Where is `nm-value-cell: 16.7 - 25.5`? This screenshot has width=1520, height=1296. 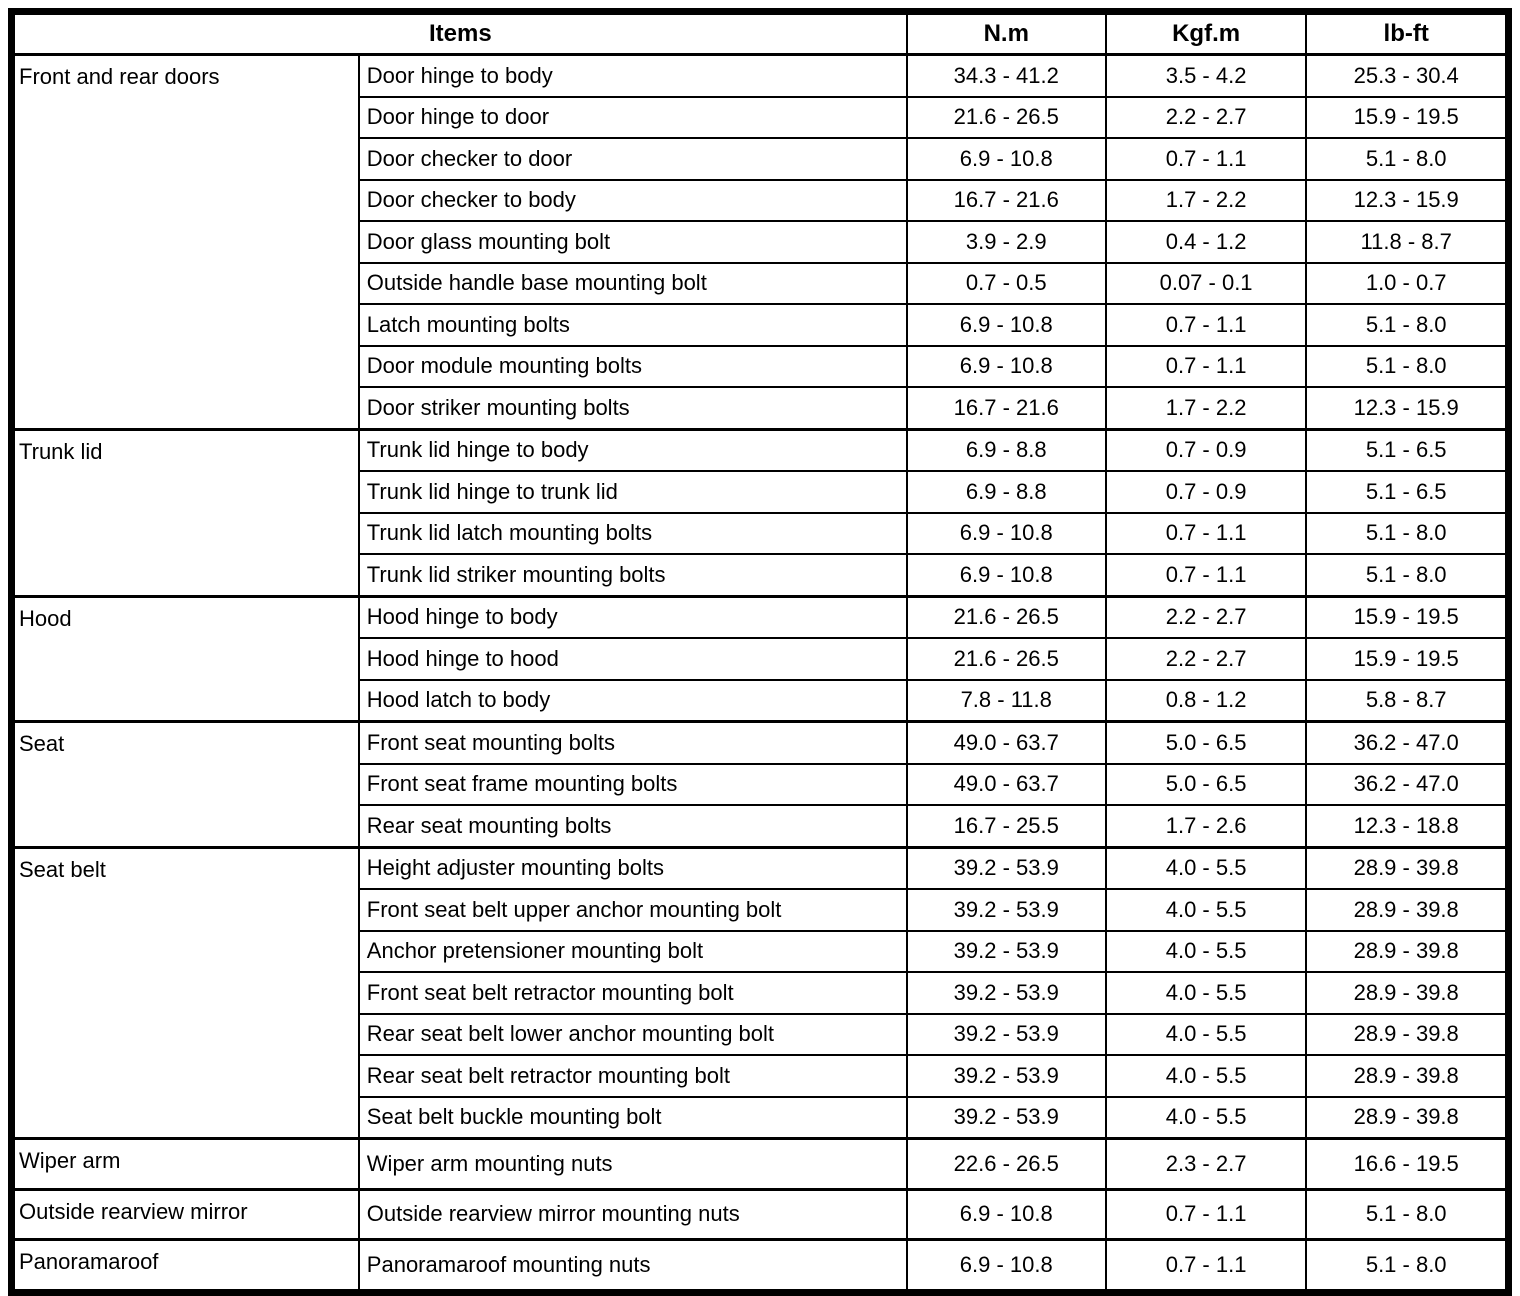
nm-value-cell: 16.7 - 25.5 is located at coordinates (1006, 826).